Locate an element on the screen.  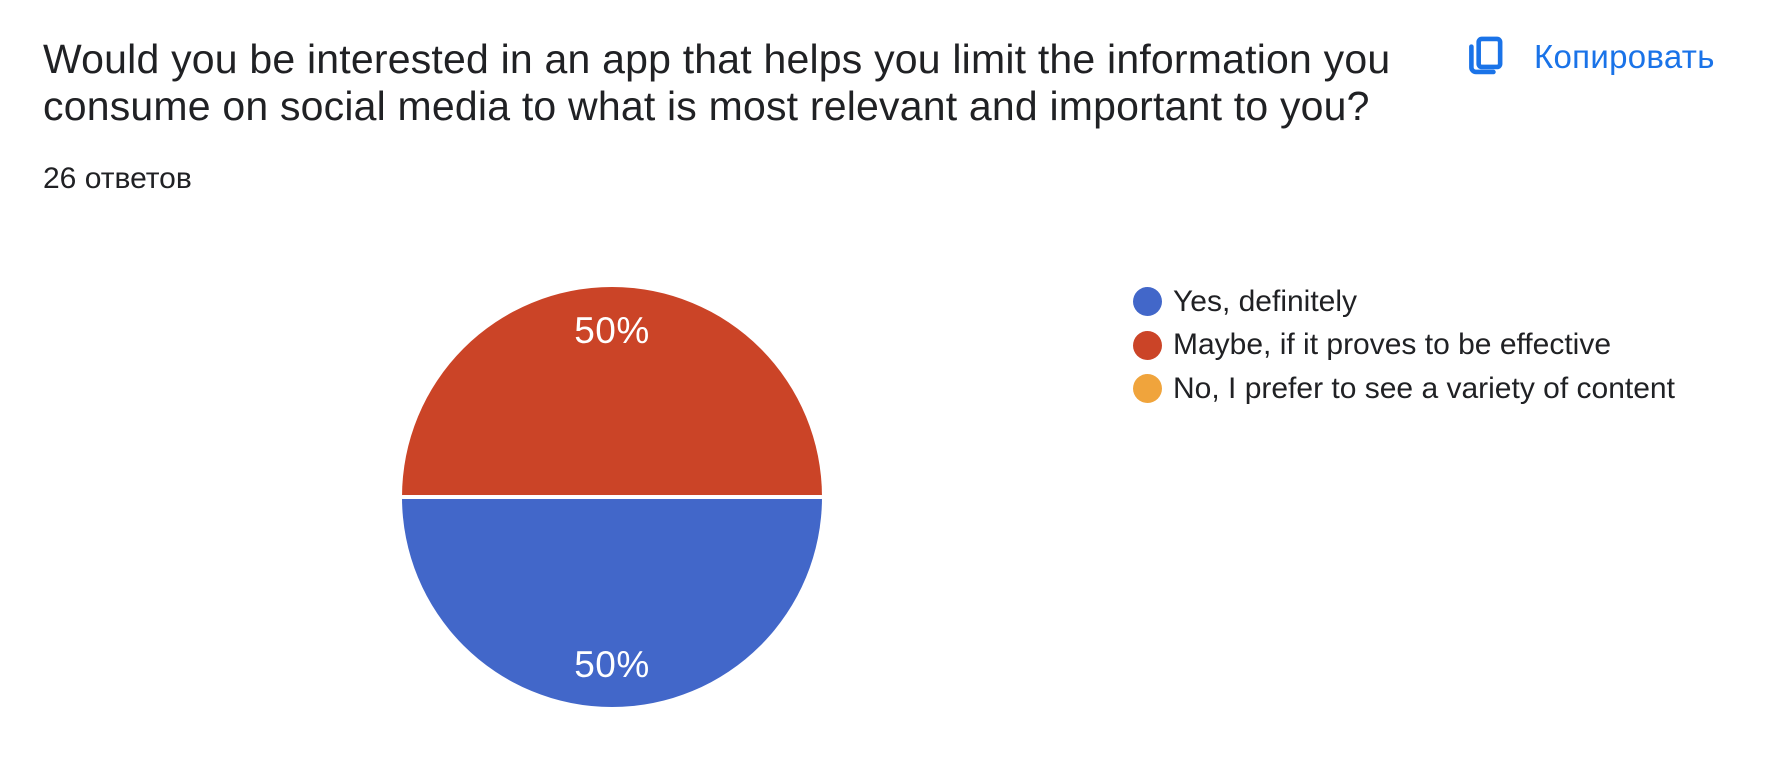
pie-slice-divider is located at coordinates (612, 497).